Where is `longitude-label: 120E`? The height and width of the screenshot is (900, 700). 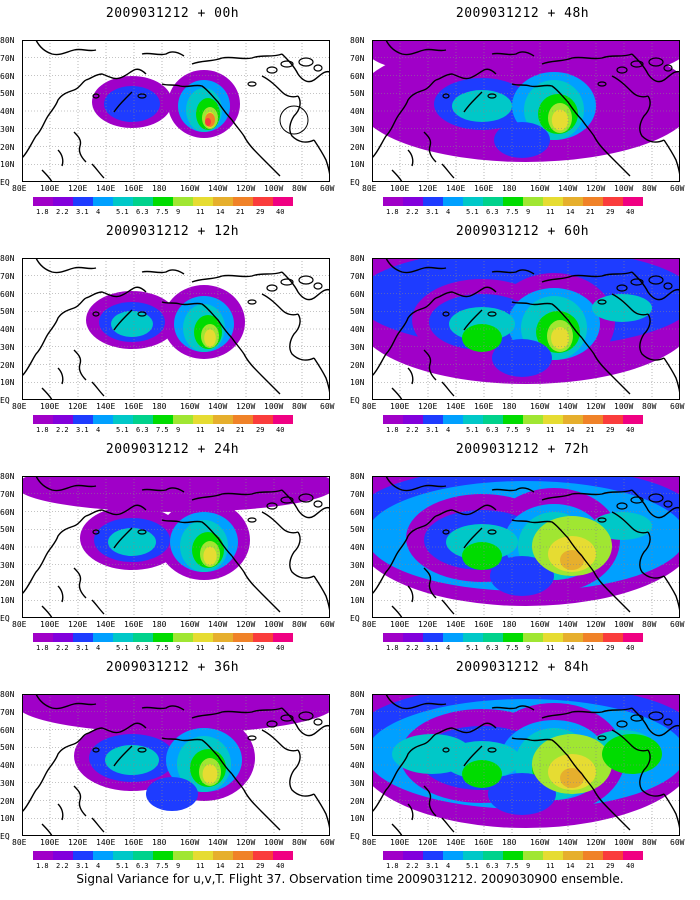
longitude-label: 120E is located at coordinates (78, 624).